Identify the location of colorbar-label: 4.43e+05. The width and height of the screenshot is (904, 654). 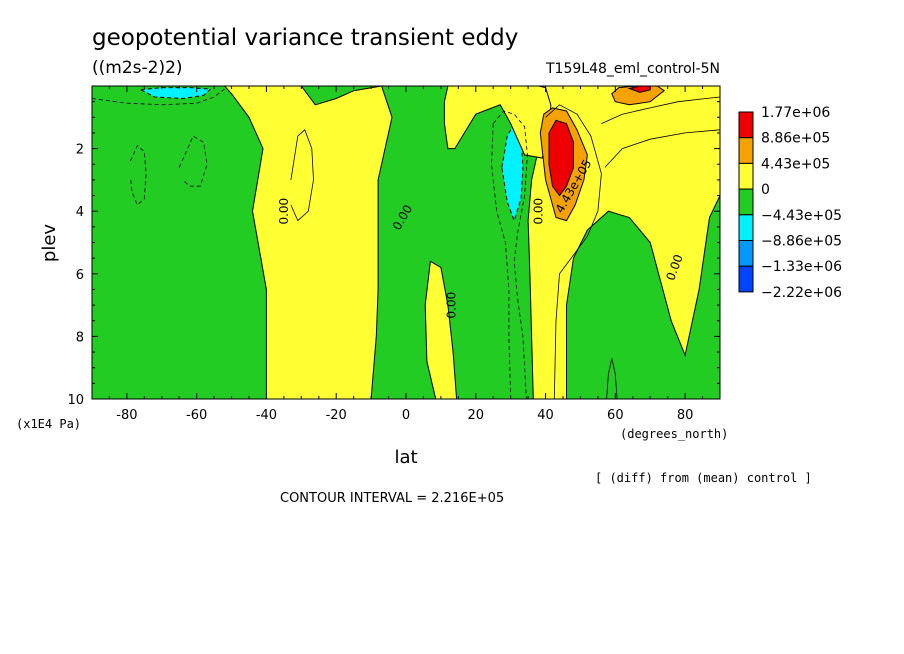
(795, 164).